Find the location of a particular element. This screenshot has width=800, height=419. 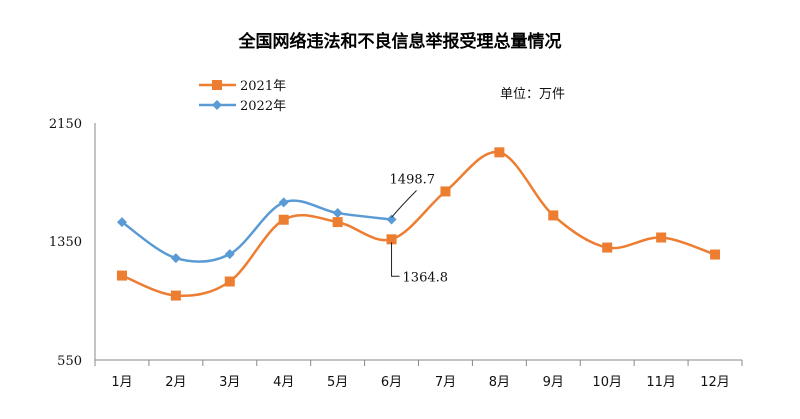

x-tick-label: 3月 is located at coordinates (229, 382).